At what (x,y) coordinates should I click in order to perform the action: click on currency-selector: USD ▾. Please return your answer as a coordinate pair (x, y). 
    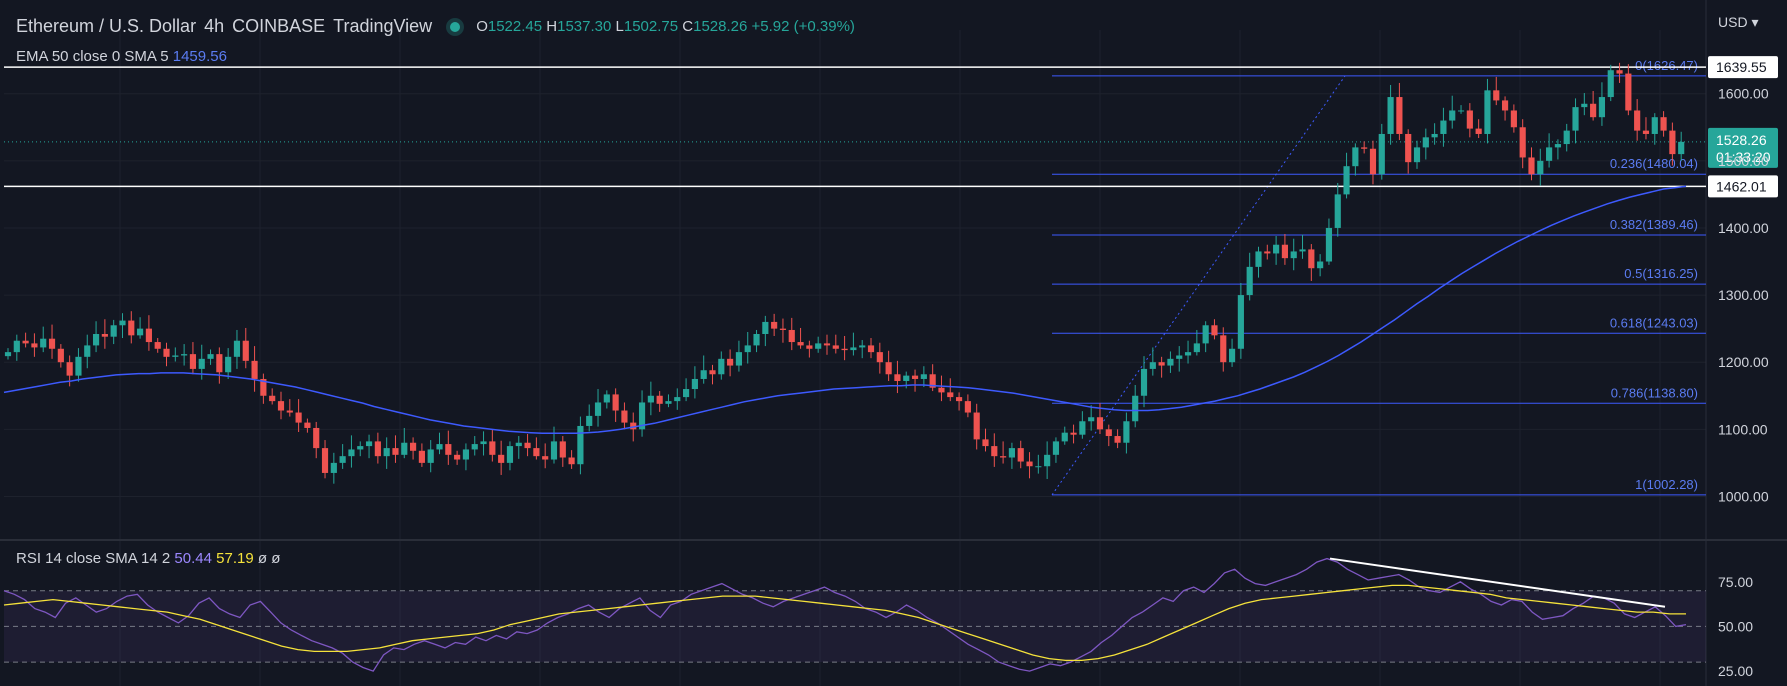
    Looking at the image, I should click on (1738, 22).